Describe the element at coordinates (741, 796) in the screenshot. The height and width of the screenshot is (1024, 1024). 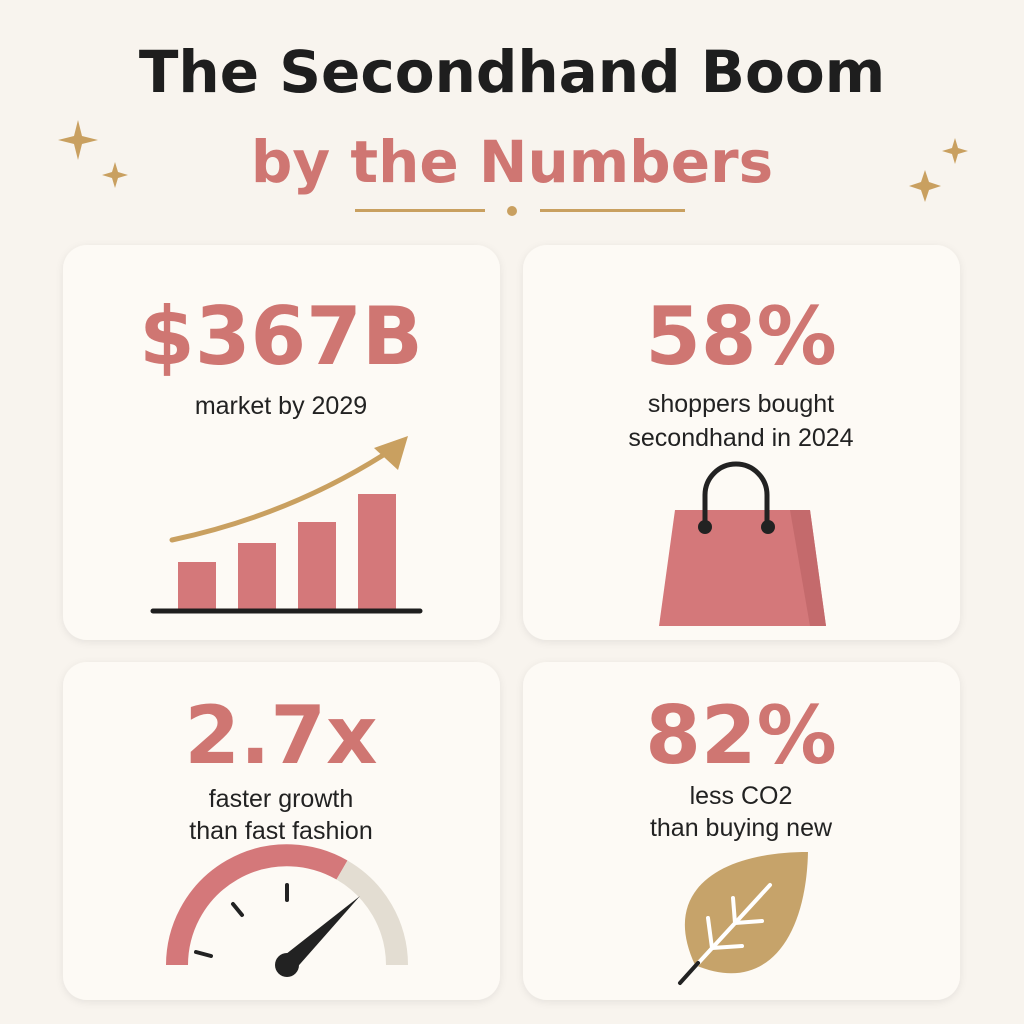
I see `stat-caption: less CO2` at that location.